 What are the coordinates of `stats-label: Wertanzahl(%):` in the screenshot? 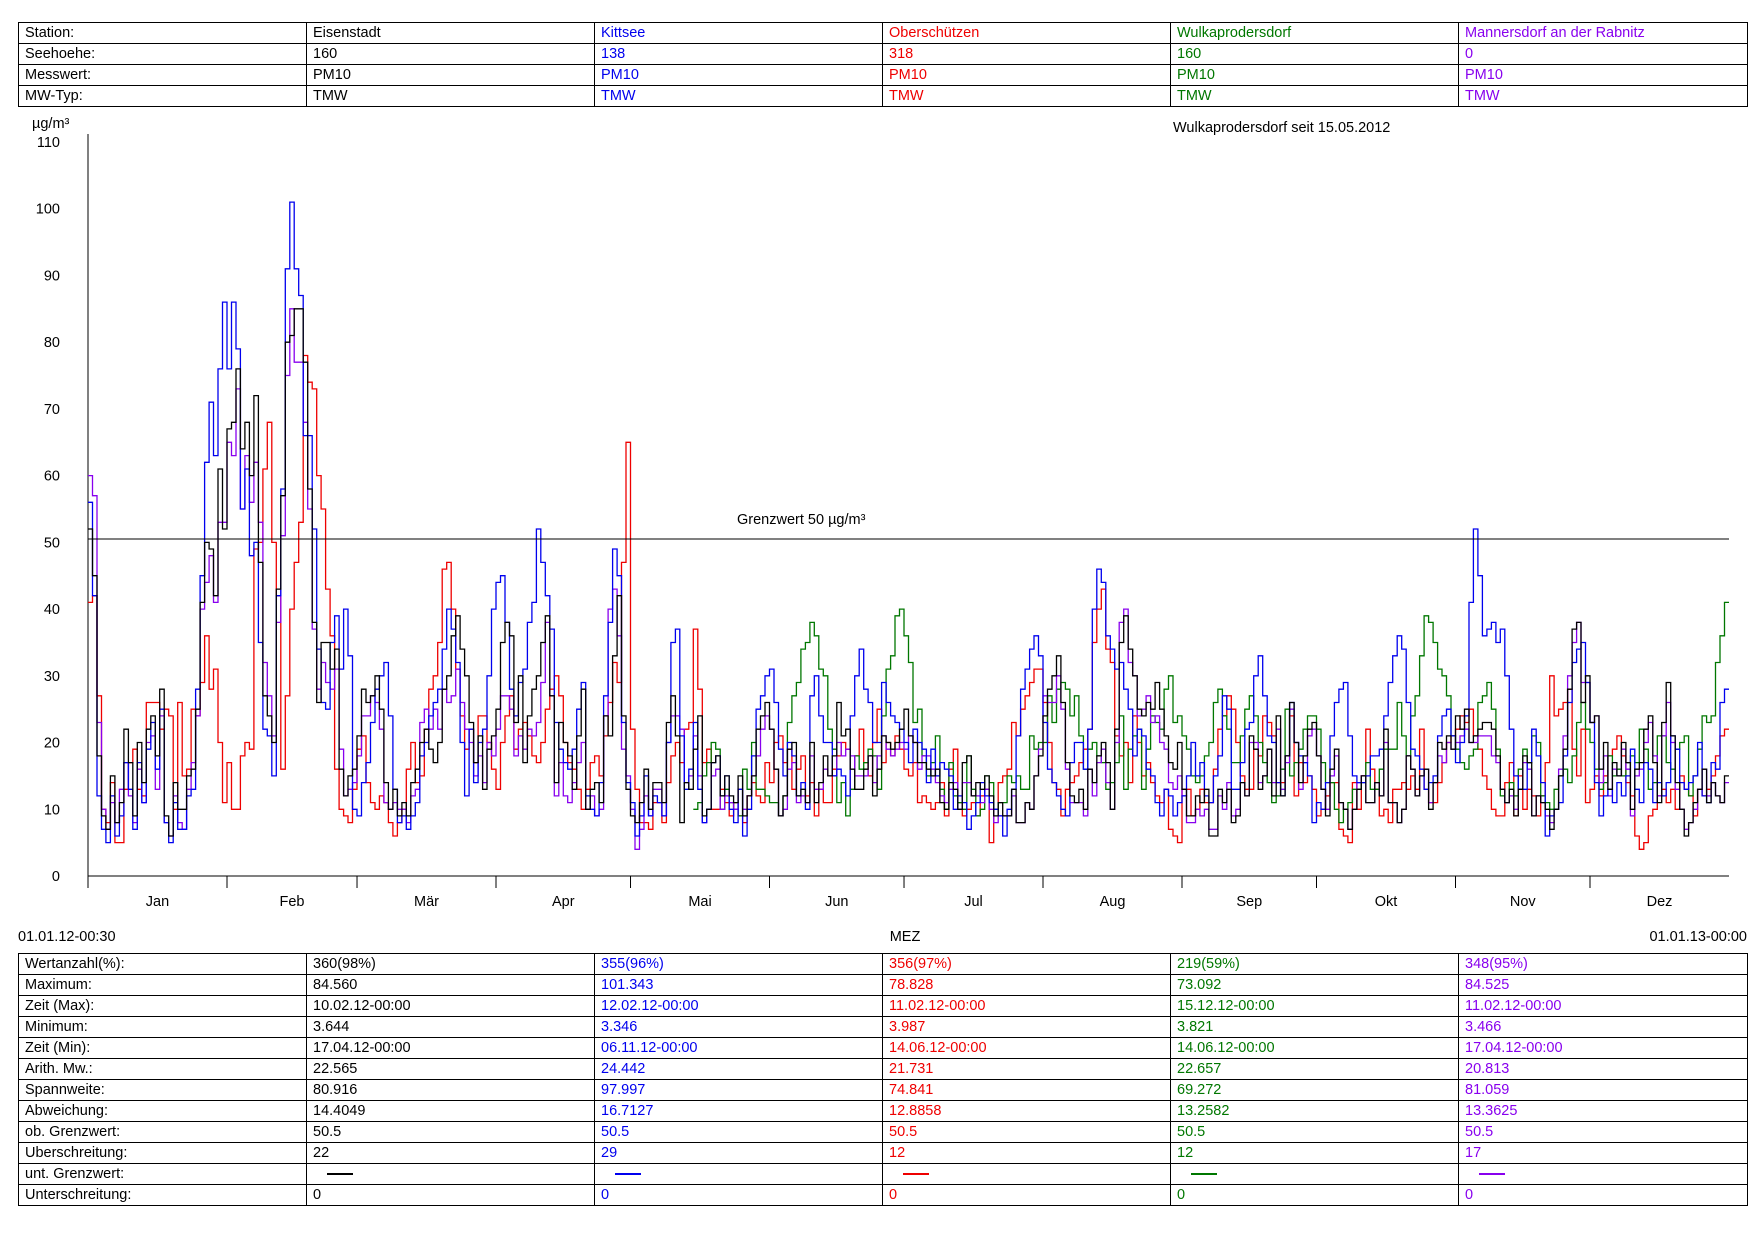 It's located at (162, 964).